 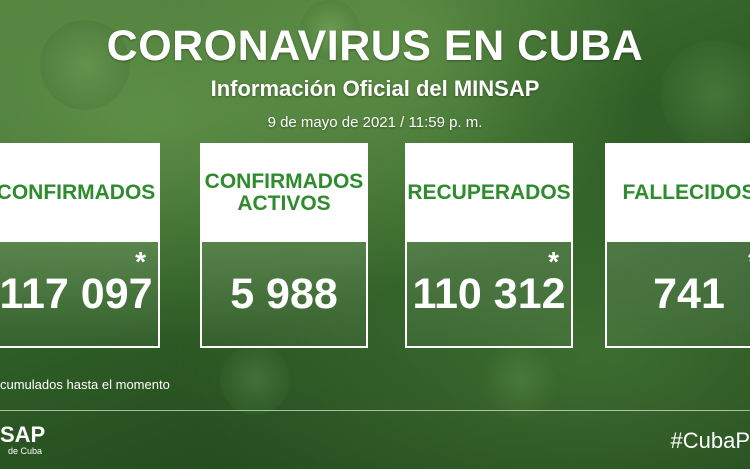 What do you see at coordinates (375, 122) in the screenshot?
I see `report-date: 9 de mayo de 2021 / 11:59 p. m.` at bounding box center [375, 122].